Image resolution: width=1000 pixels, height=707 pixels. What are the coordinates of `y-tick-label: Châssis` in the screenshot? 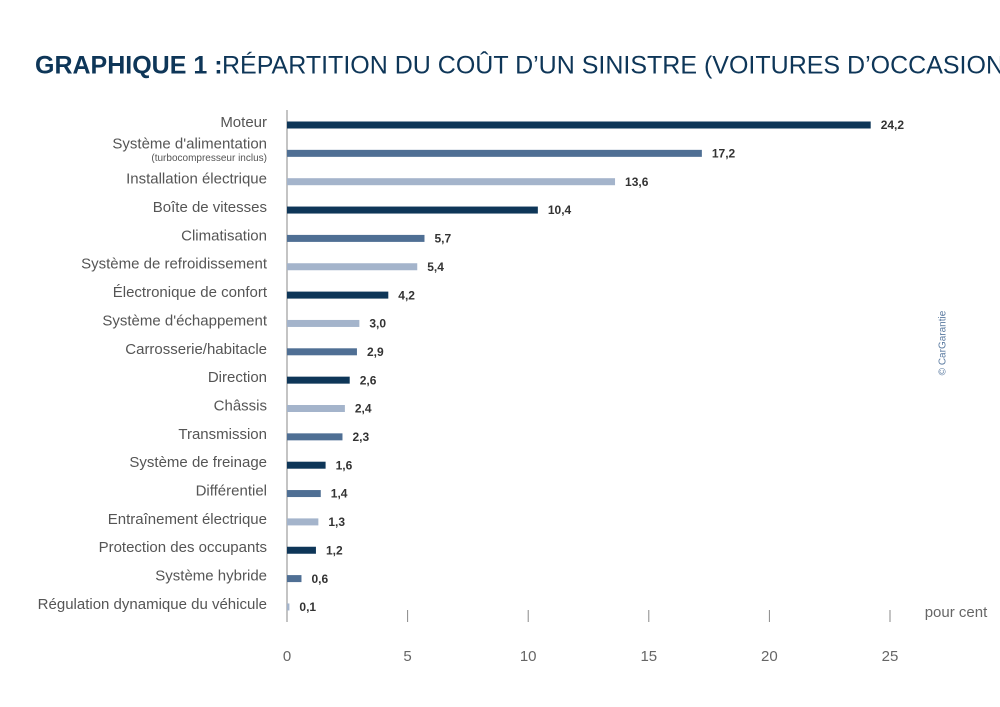 It's located at (240, 405).